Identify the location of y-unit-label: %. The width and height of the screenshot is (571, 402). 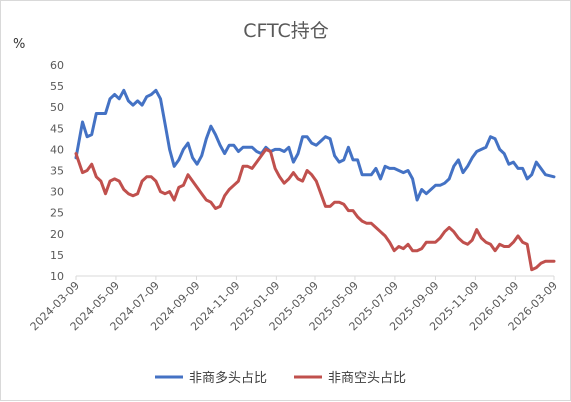
(19, 44).